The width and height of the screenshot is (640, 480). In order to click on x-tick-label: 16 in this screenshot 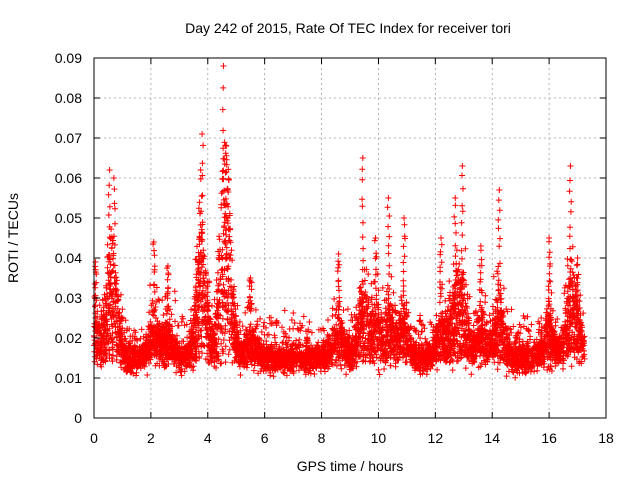, I will do `click(549, 438)`.